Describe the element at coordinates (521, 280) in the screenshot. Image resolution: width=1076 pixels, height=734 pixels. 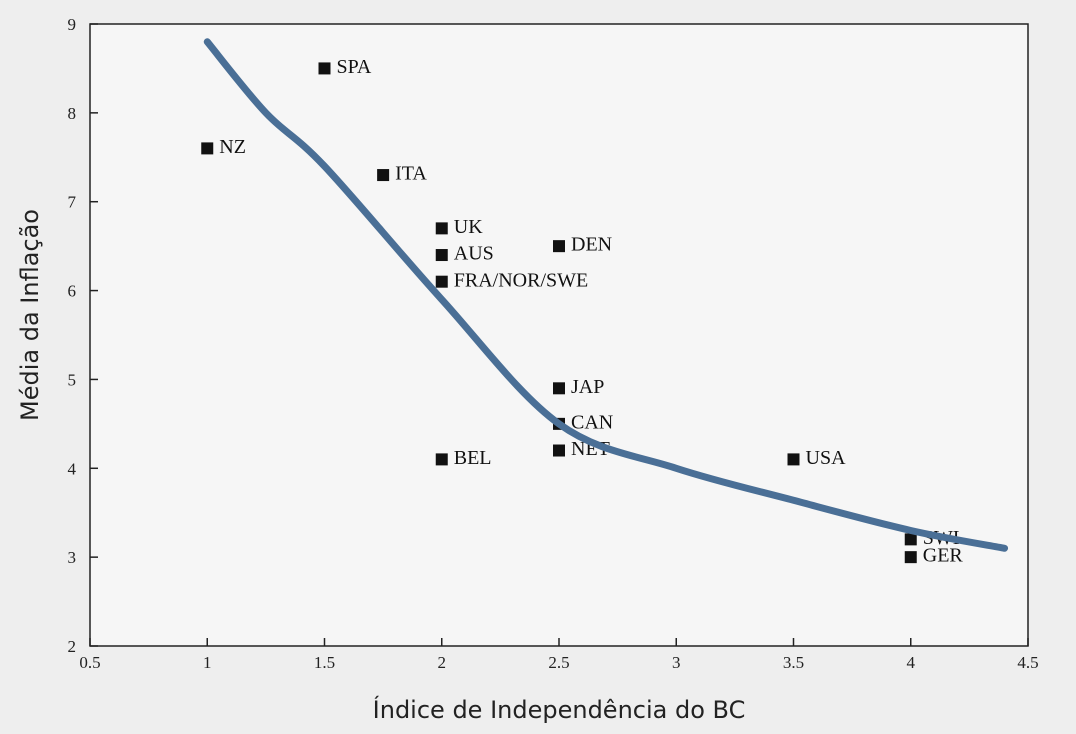
I see `point-label: FRA/NOR/SWE` at that location.